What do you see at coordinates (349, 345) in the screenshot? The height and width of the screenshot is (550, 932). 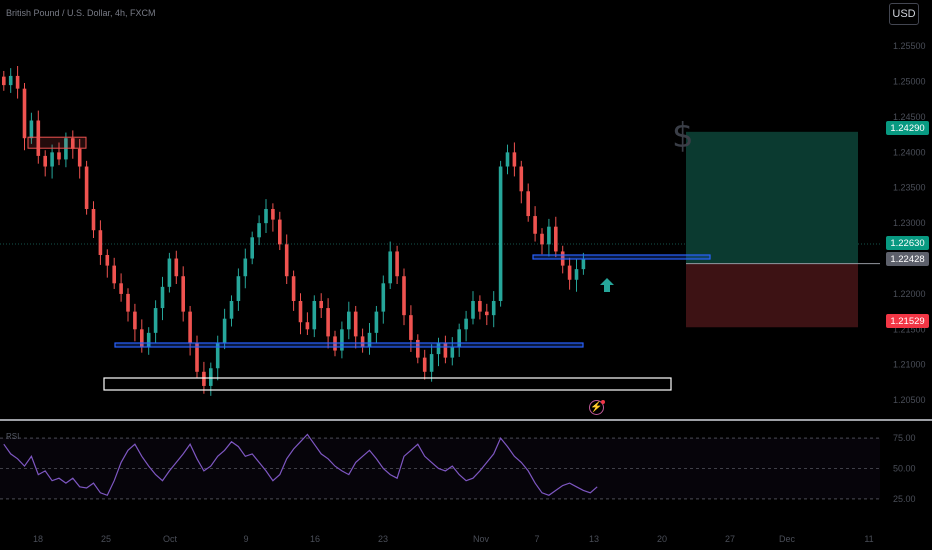 I see `support-mid-box` at bounding box center [349, 345].